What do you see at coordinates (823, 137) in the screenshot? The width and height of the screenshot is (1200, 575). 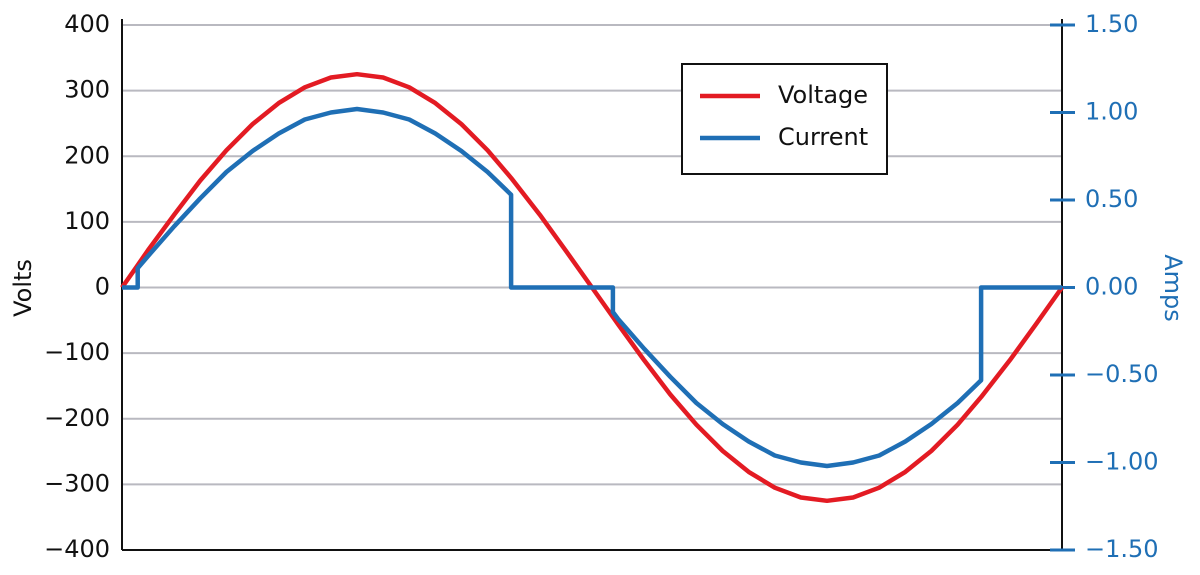 I see `legend-label: Current` at bounding box center [823, 137].